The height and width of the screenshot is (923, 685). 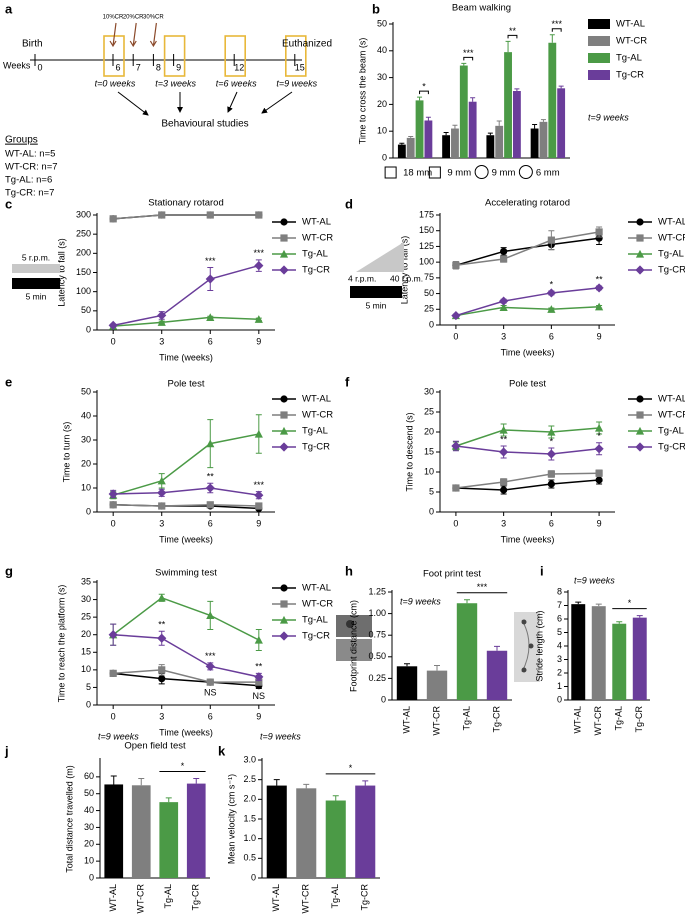 I want to click on y-axis-label: Stride length (cm), so click(x=539, y=645).